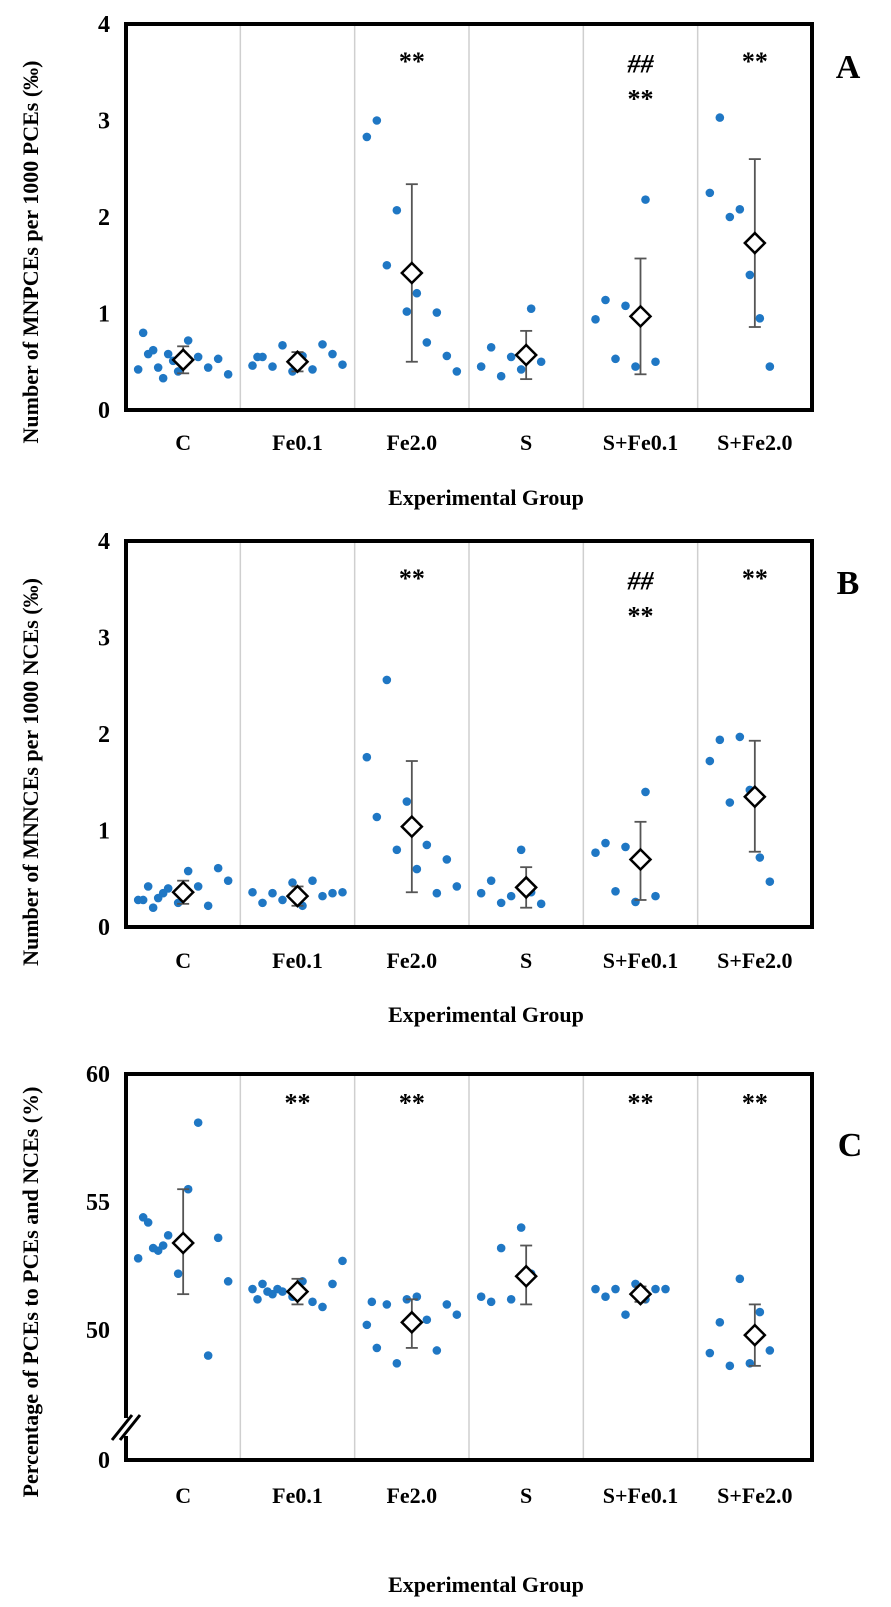  What do you see at coordinates (104, 315) in the screenshot?
I see `y-tick-label: 1` at bounding box center [104, 315].